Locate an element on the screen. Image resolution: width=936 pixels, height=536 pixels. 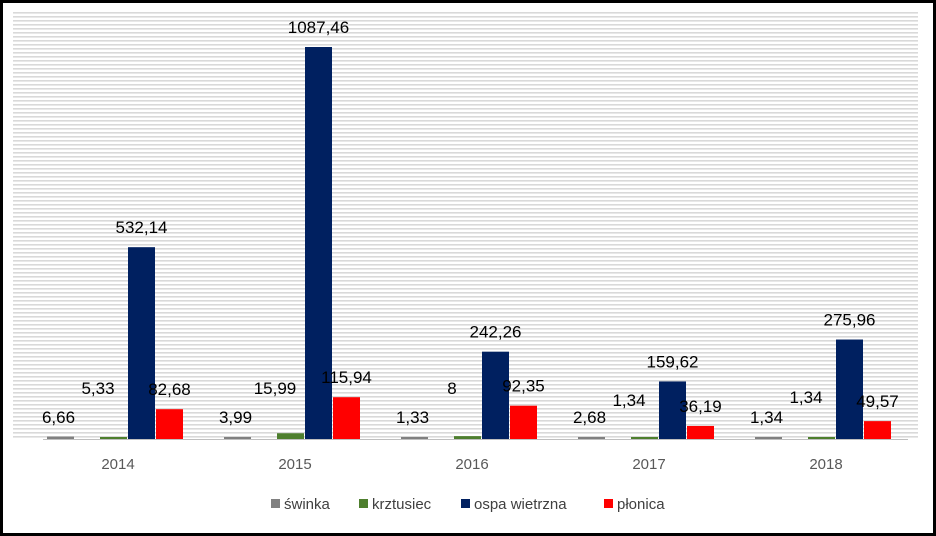
data-label-krztusiec-2018: 1,34 is located at coordinates (805, 397).